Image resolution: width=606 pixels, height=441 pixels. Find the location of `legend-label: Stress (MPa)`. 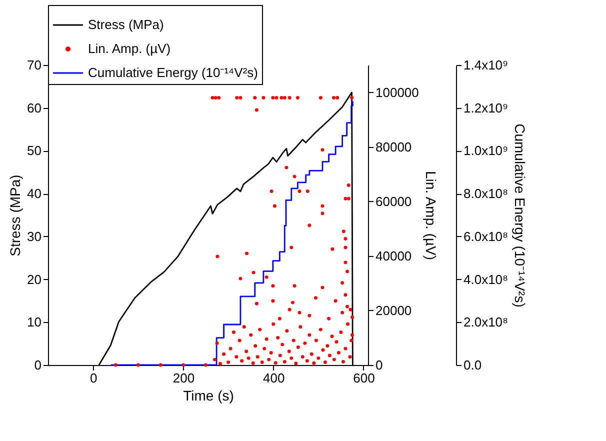

legend-label: Stress (MPa) is located at coordinates (126, 24).